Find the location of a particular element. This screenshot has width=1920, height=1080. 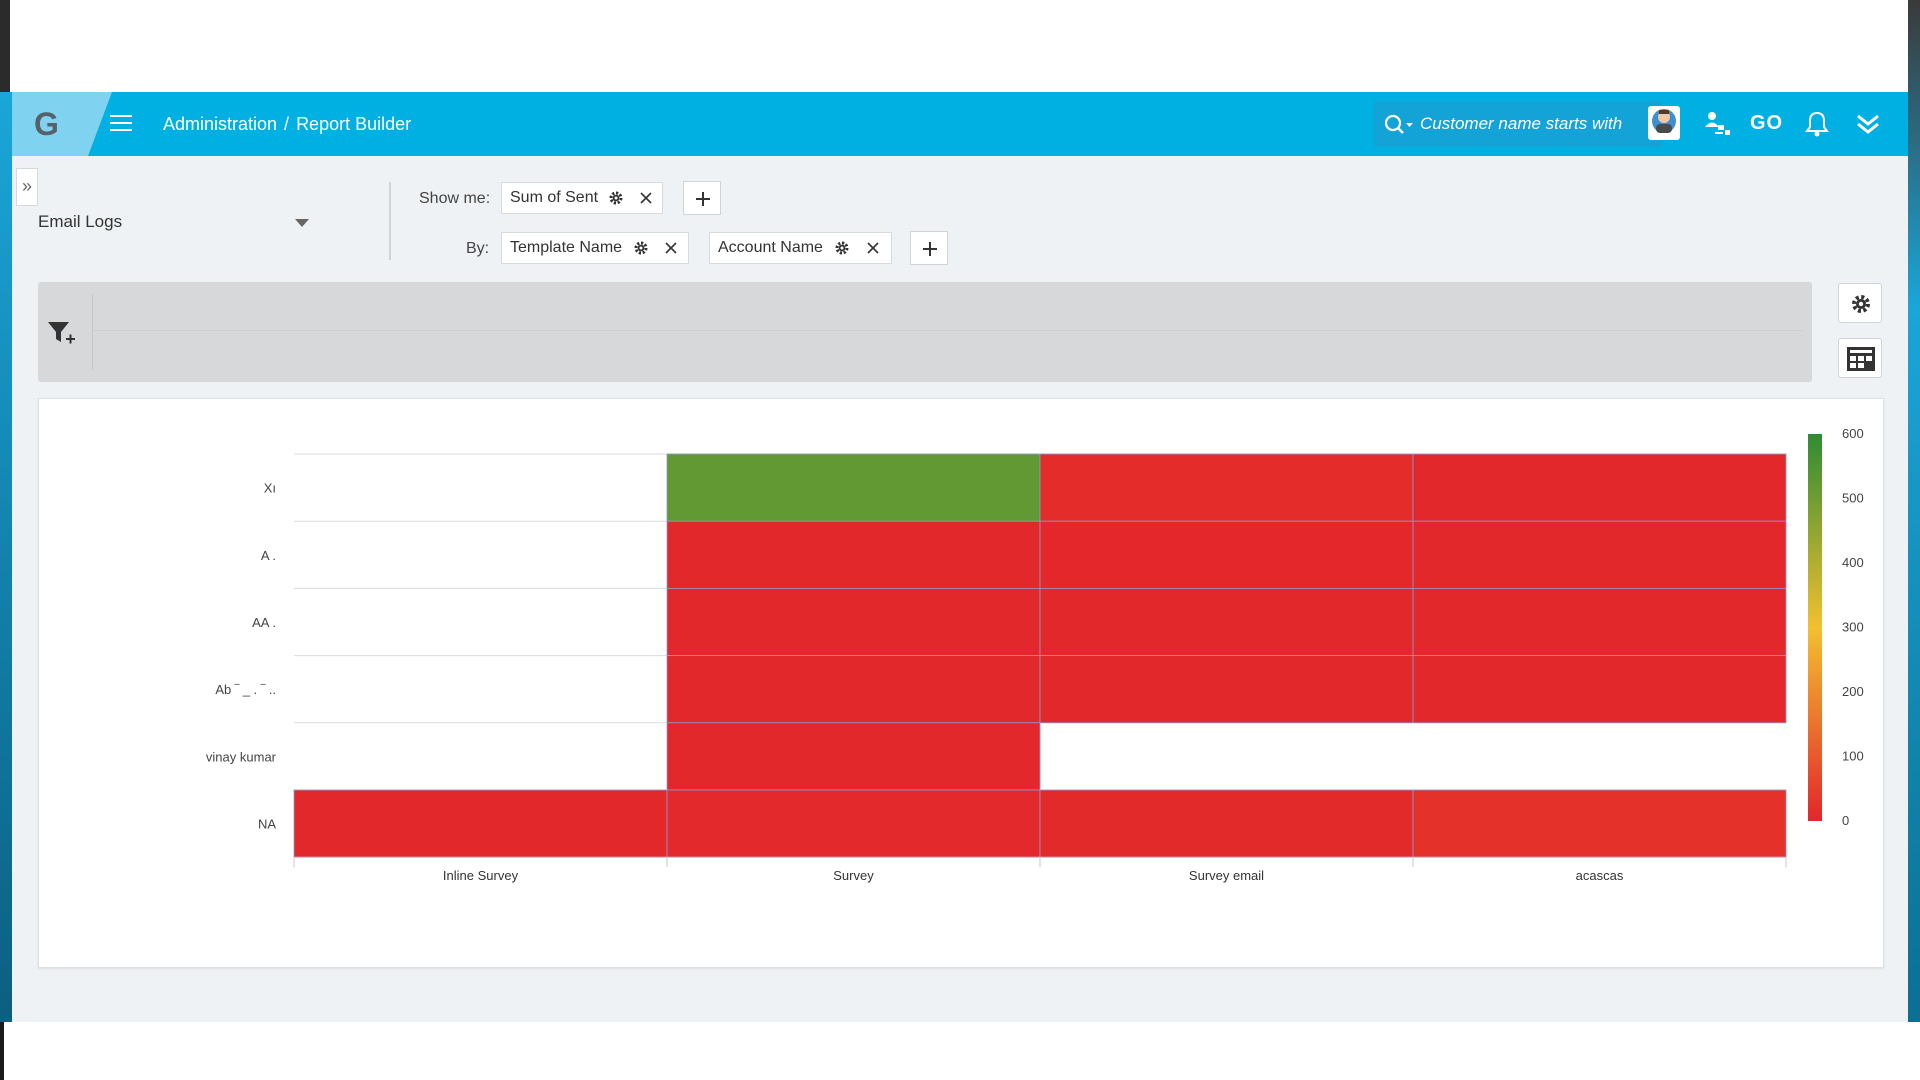

search-icon is located at coordinates (1399, 125).